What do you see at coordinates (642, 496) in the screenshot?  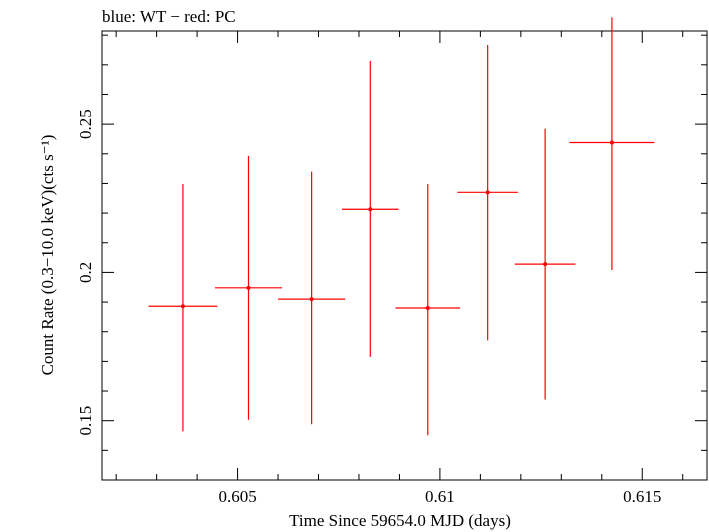 I see `x-tick-label: 0.615` at bounding box center [642, 496].